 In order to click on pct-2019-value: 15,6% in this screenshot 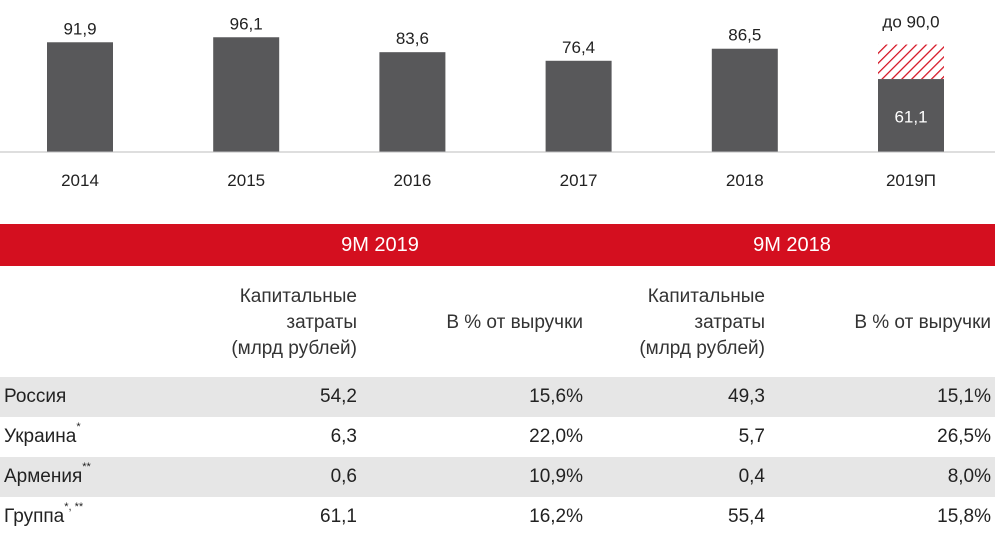, I will do `click(556, 396)`.